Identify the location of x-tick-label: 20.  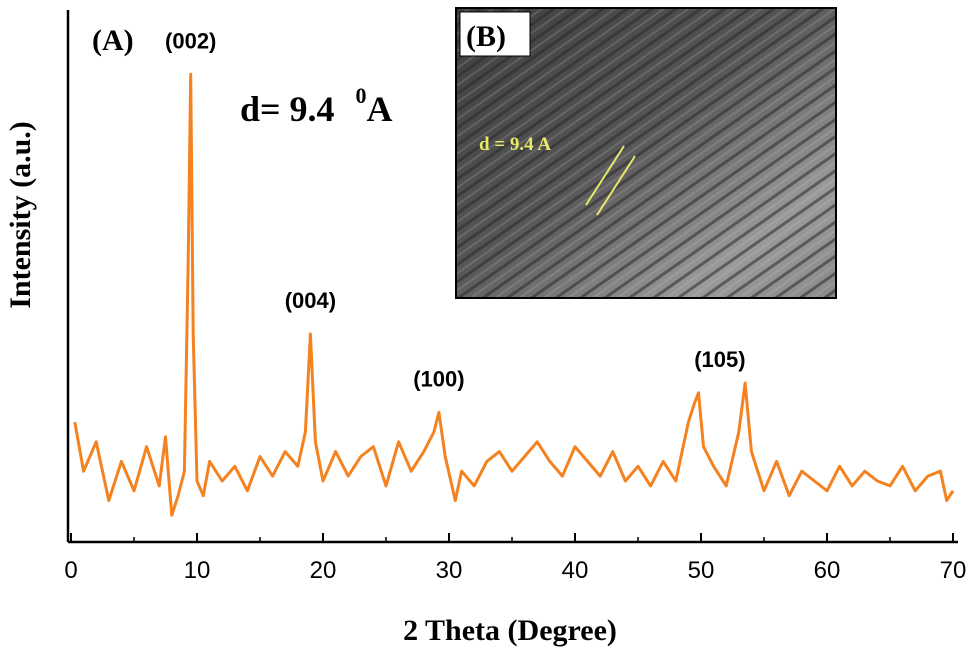
(323, 570).